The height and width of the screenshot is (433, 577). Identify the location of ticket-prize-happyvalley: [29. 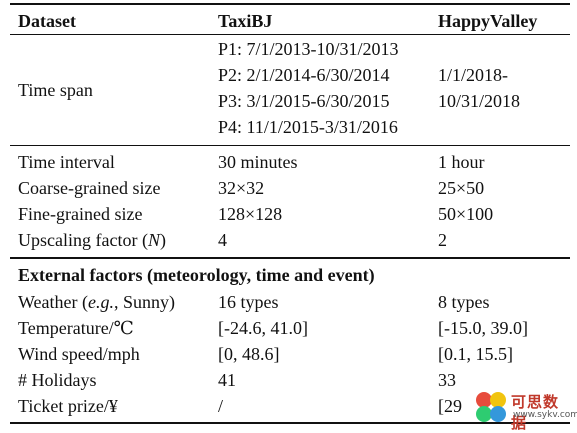
(450, 406).